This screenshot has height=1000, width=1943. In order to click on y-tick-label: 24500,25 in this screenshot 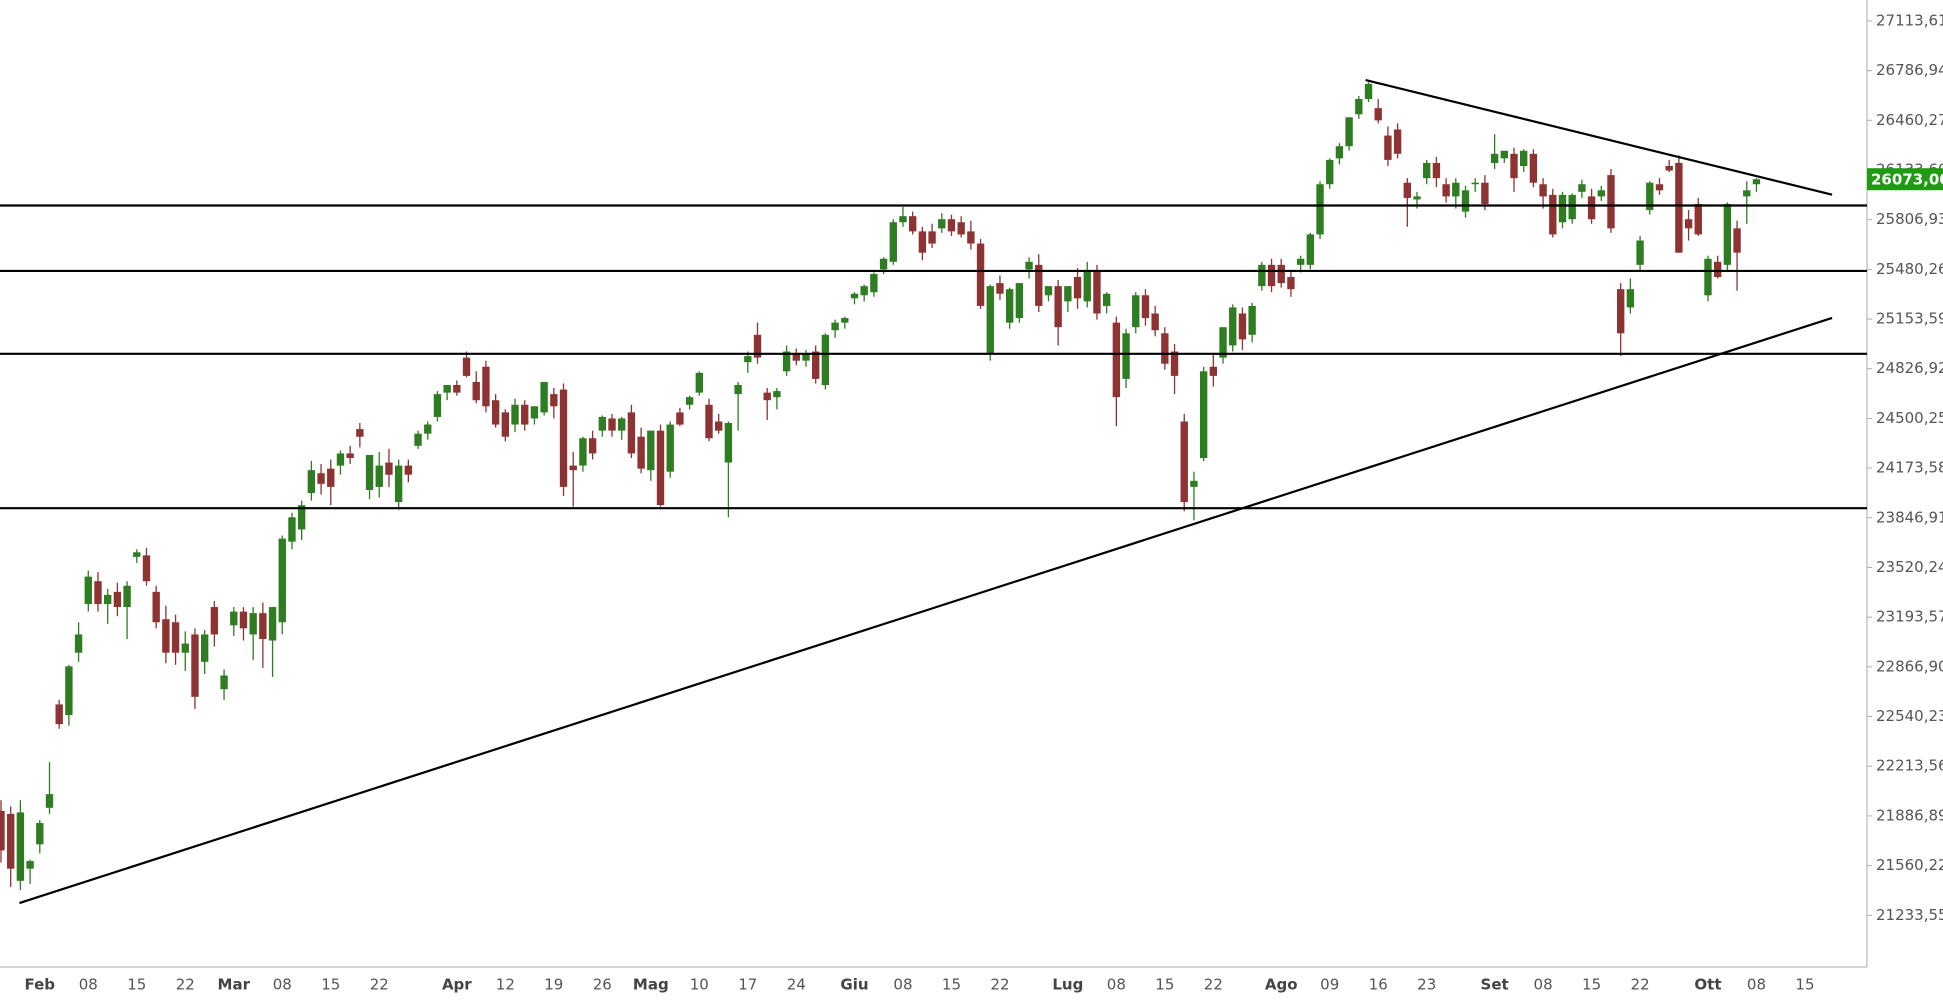, I will do `click(1909, 418)`.